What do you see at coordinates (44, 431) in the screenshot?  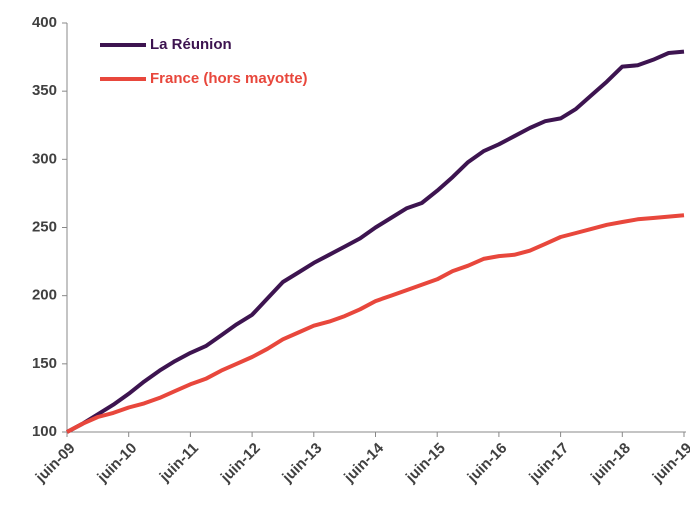 I see `y-tick-label: 100` at bounding box center [44, 431].